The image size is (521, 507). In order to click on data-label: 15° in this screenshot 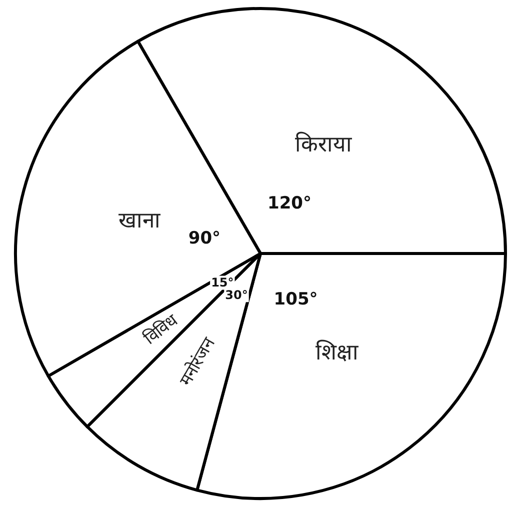, I will do `click(222, 283)`.